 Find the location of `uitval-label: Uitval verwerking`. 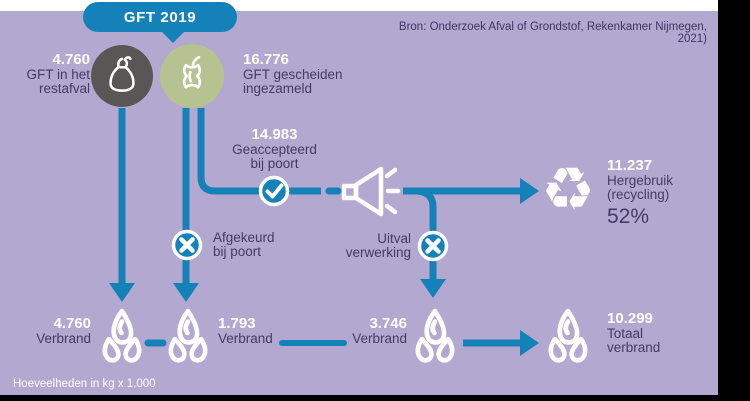

uitval-label: Uitval verwerking is located at coordinates (378, 245).